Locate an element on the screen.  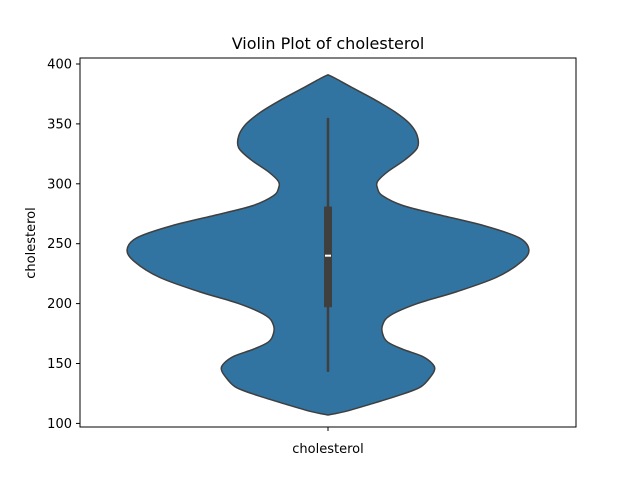
iqr-box is located at coordinates (328, 257).